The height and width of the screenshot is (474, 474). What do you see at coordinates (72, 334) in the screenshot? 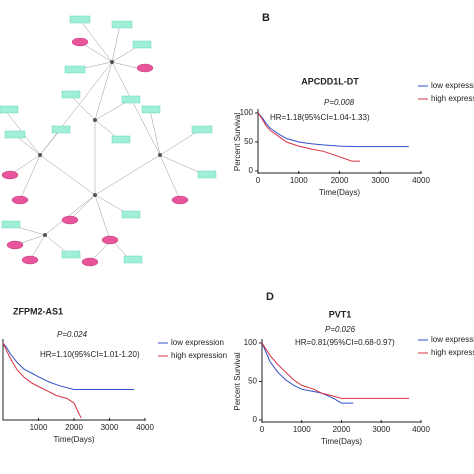
I see `p-value: P=0.024` at bounding box center [72, 334].